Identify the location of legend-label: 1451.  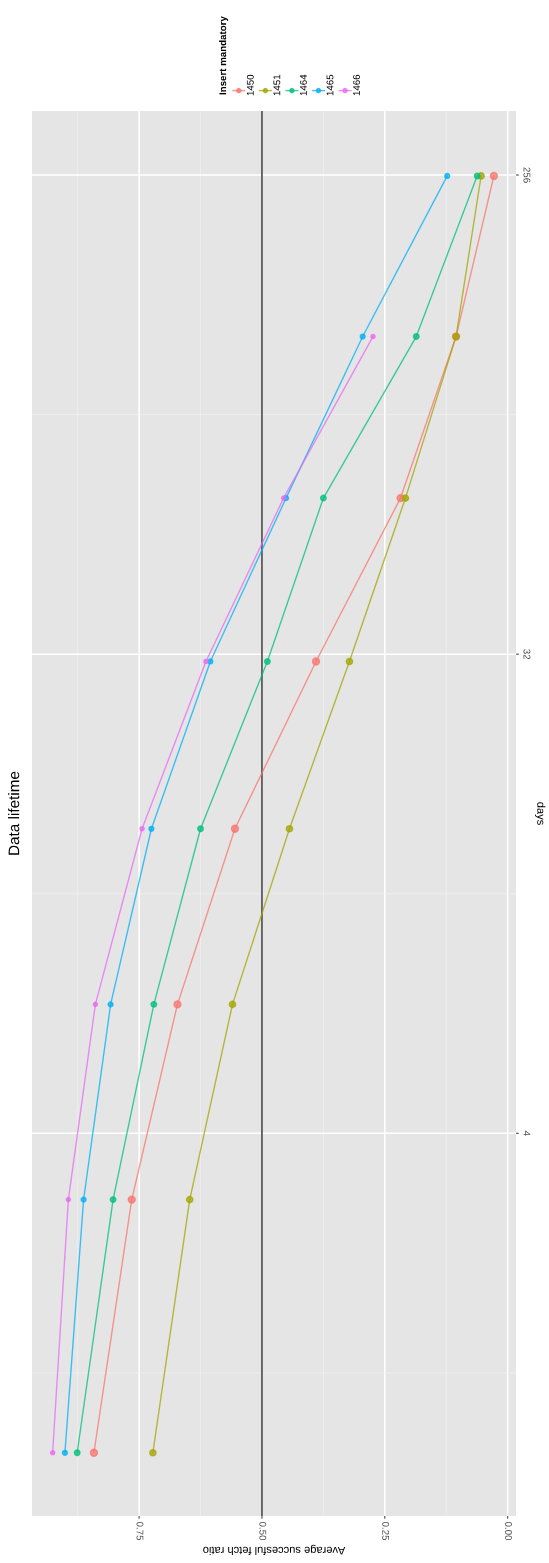
(277, 85).